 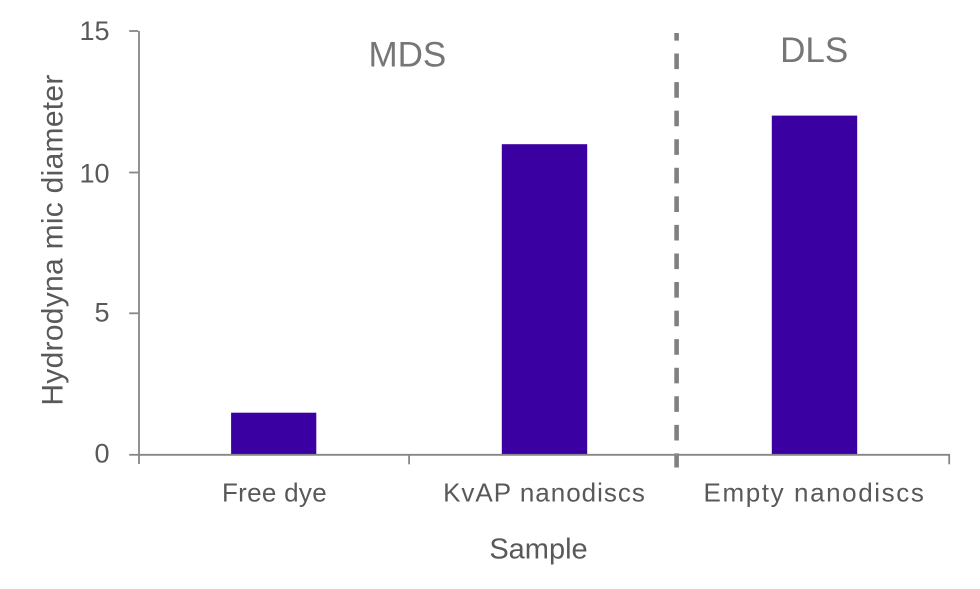 What do you see at coordinates (544, 493) in the screenshot?
I see `svg-text: KvAP nanodiscs` at bounding box center [544, 493].